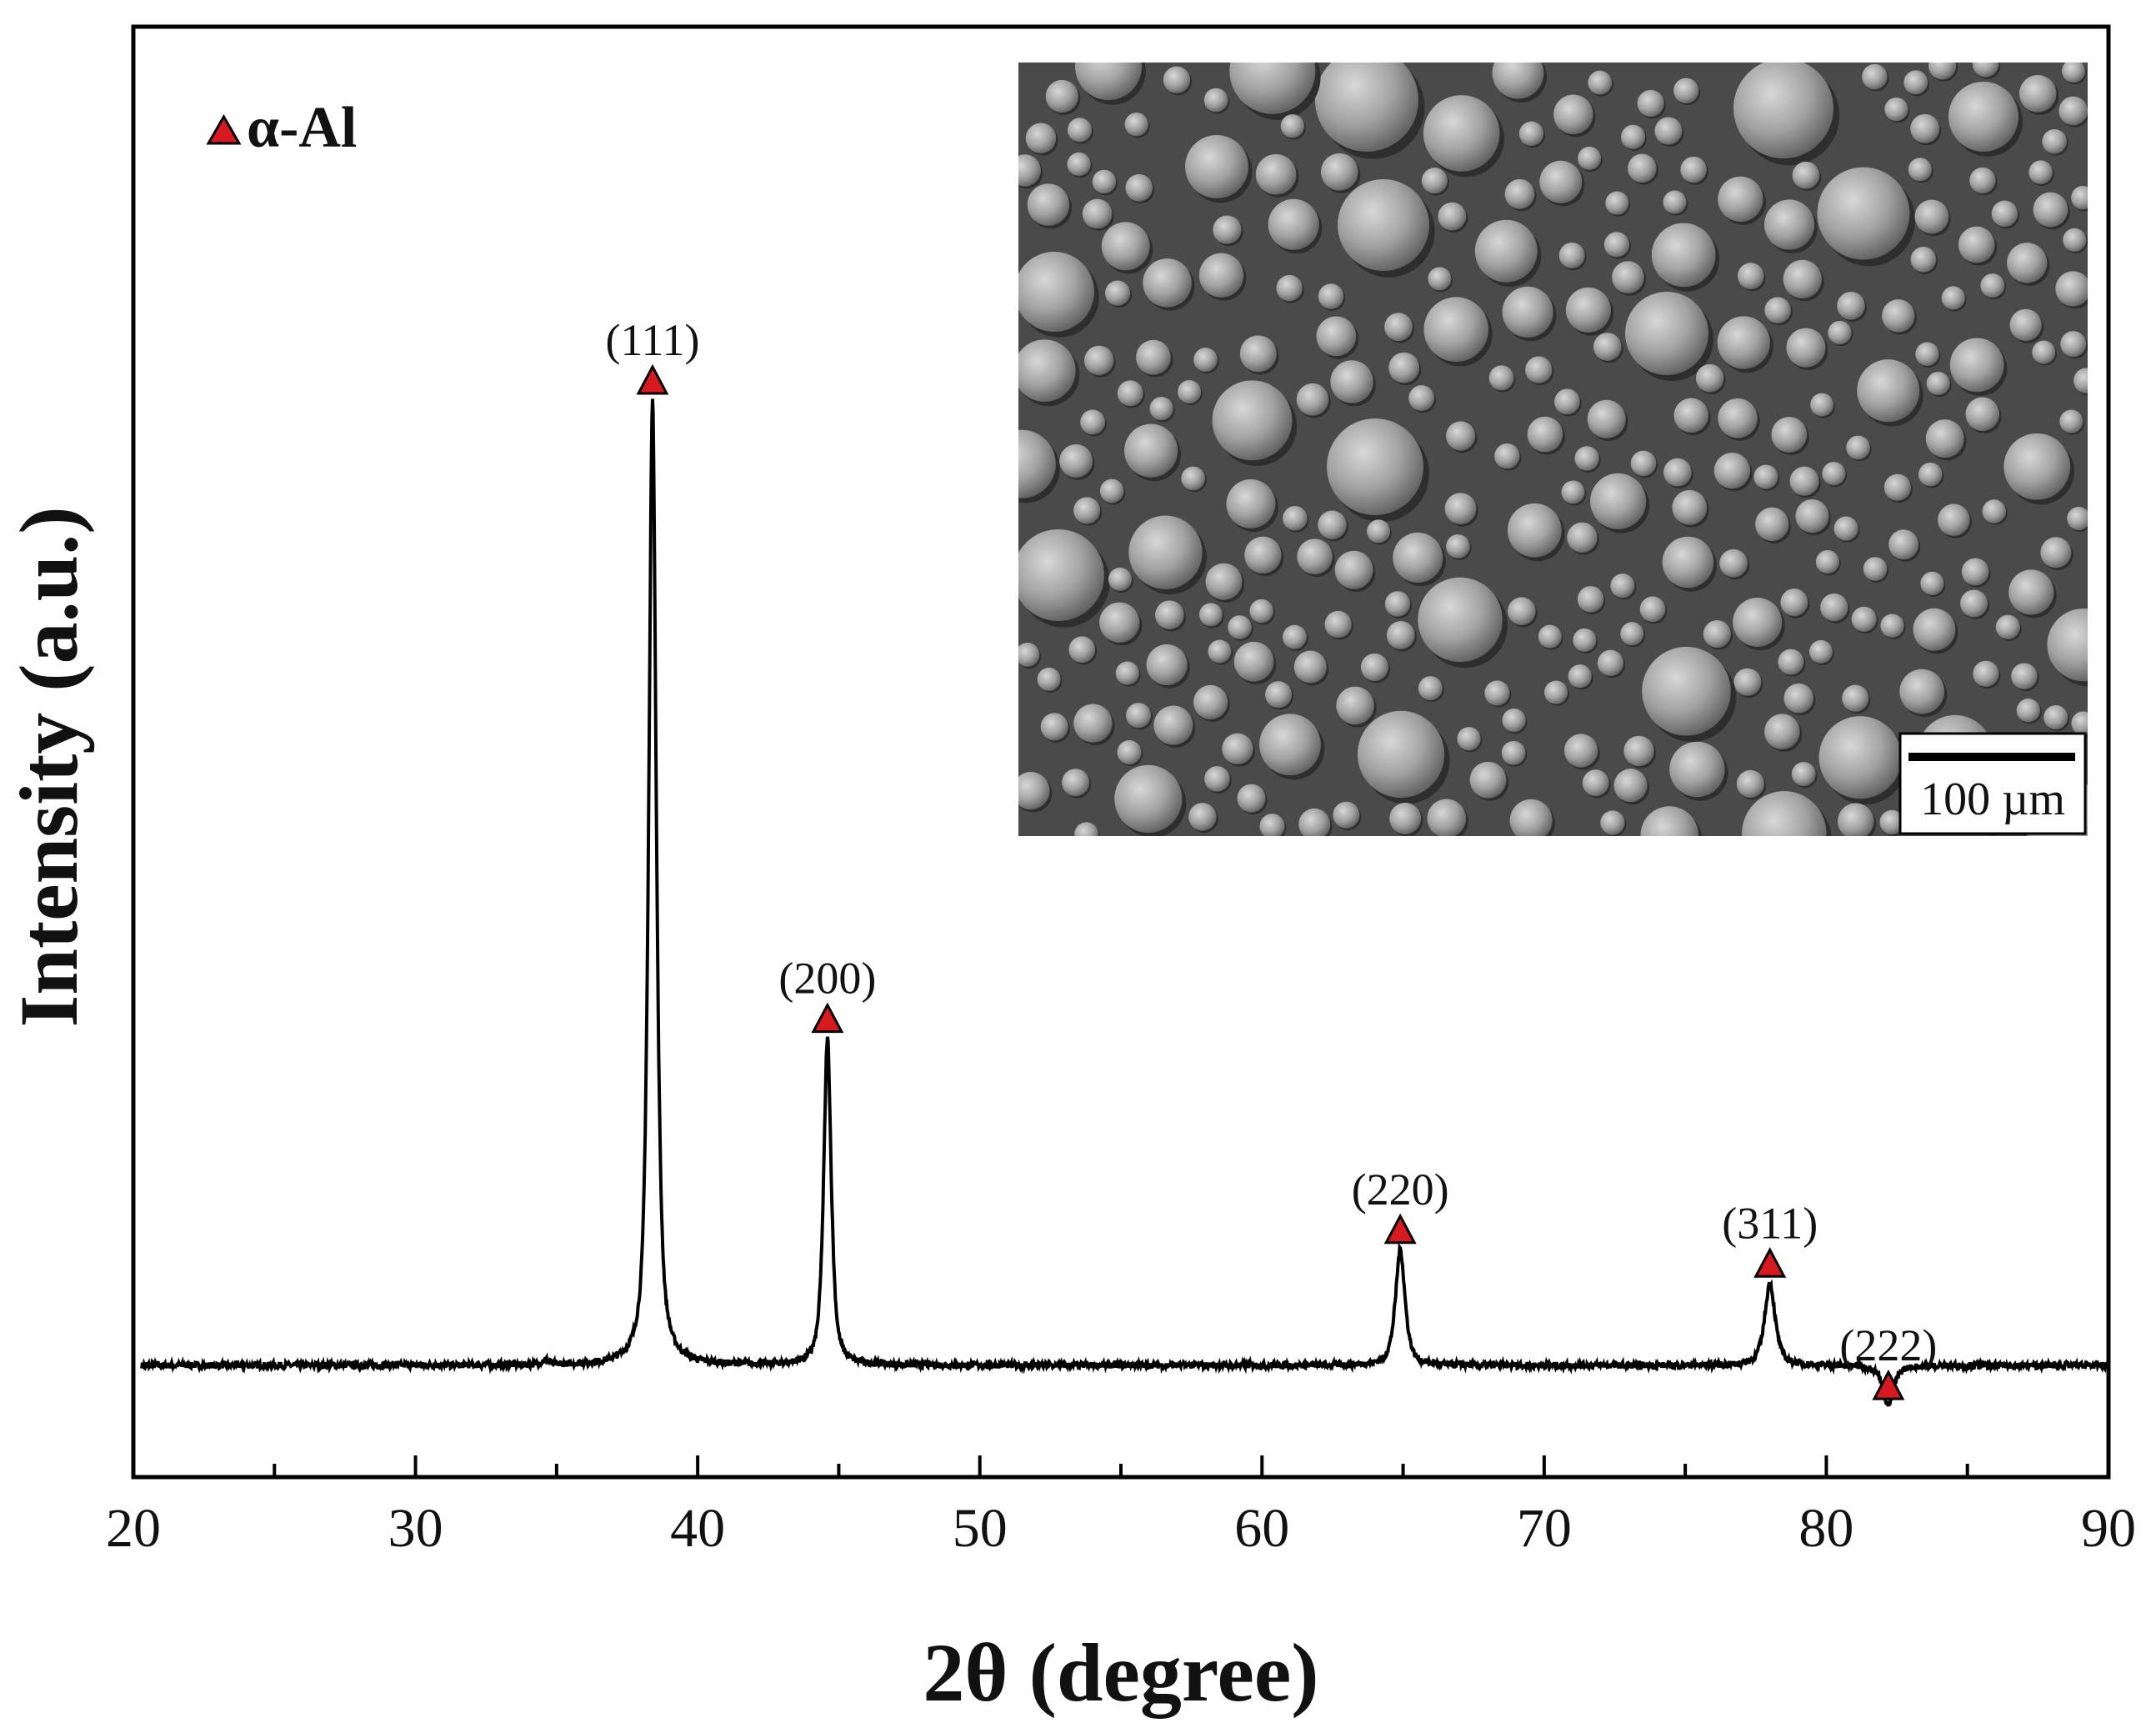 The height and width of the screenshot is (1733, 2156). Describe the element at coordinates (827, 979) in the screenshot. I see `peak-label: (200)` at that location.